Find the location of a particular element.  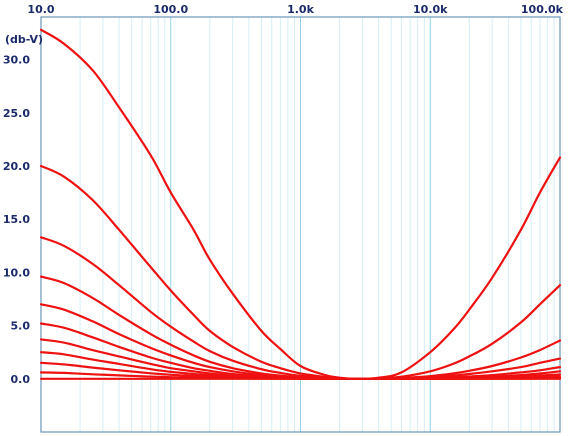

y-tick-label: 15.0 is located at coordinates (16, 219).